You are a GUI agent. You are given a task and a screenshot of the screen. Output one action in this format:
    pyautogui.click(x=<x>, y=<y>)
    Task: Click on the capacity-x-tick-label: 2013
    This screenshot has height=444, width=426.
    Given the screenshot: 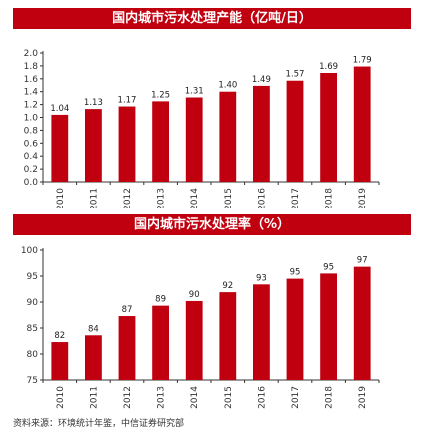 What is the action you would take?
    pyautogui.click(x=162, y=198)
    